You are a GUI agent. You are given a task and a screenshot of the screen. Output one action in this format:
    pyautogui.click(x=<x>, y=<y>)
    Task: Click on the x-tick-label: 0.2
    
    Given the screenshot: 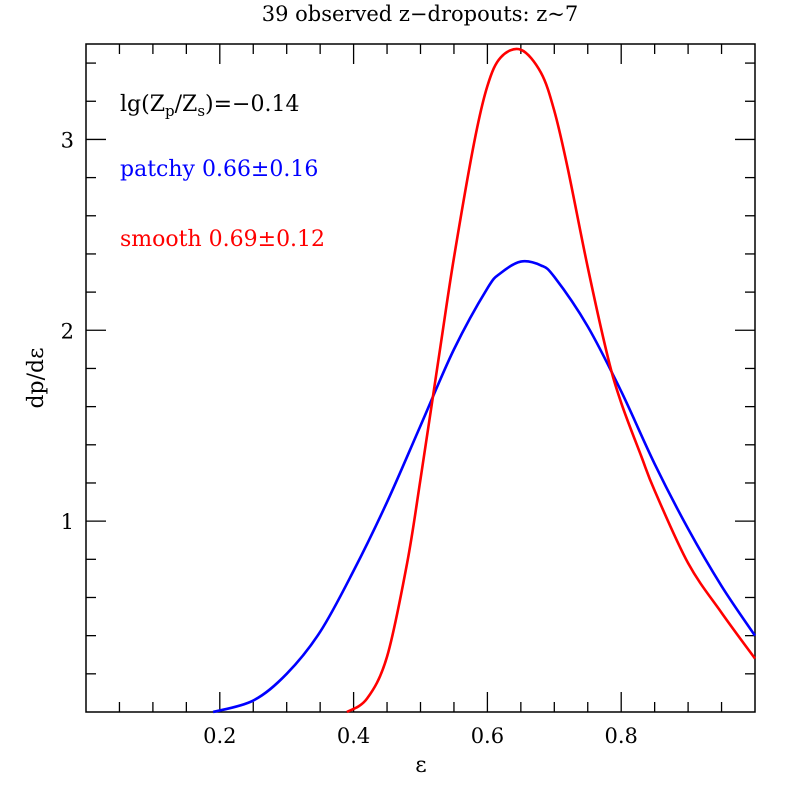 What is the action you would take?
    pyautogui.click(x=219, y=736)
    